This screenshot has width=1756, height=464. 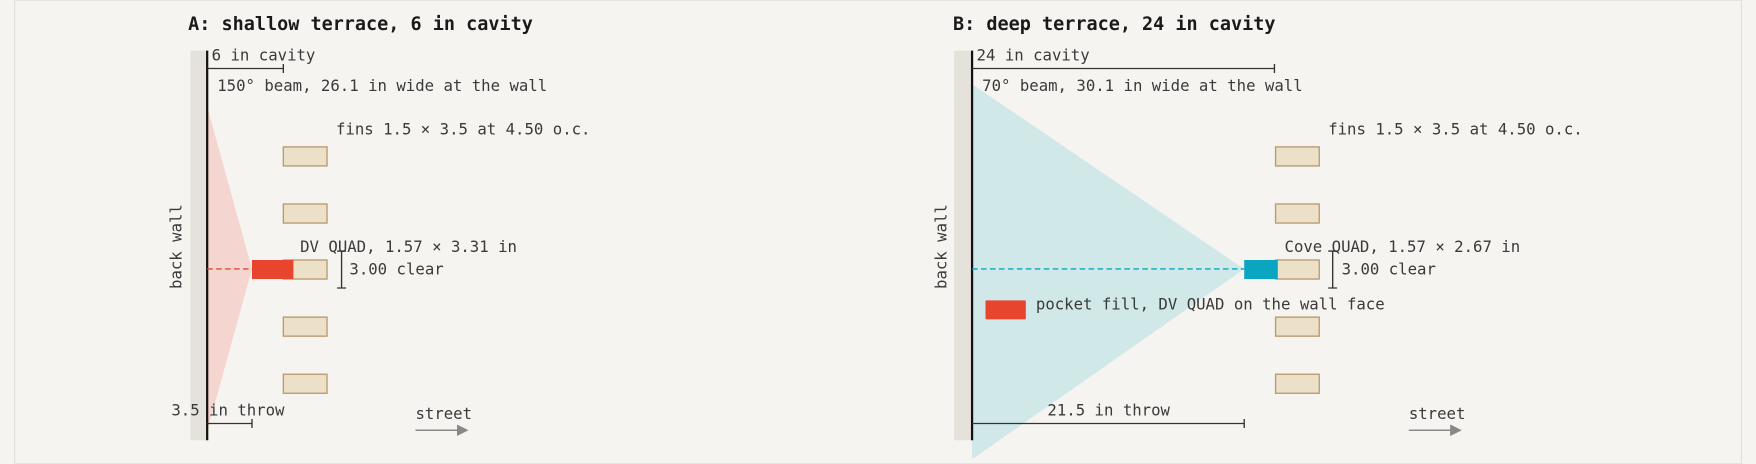 I want to click on cavity-label: 24 in cavity, so click(x=1033, y=55).